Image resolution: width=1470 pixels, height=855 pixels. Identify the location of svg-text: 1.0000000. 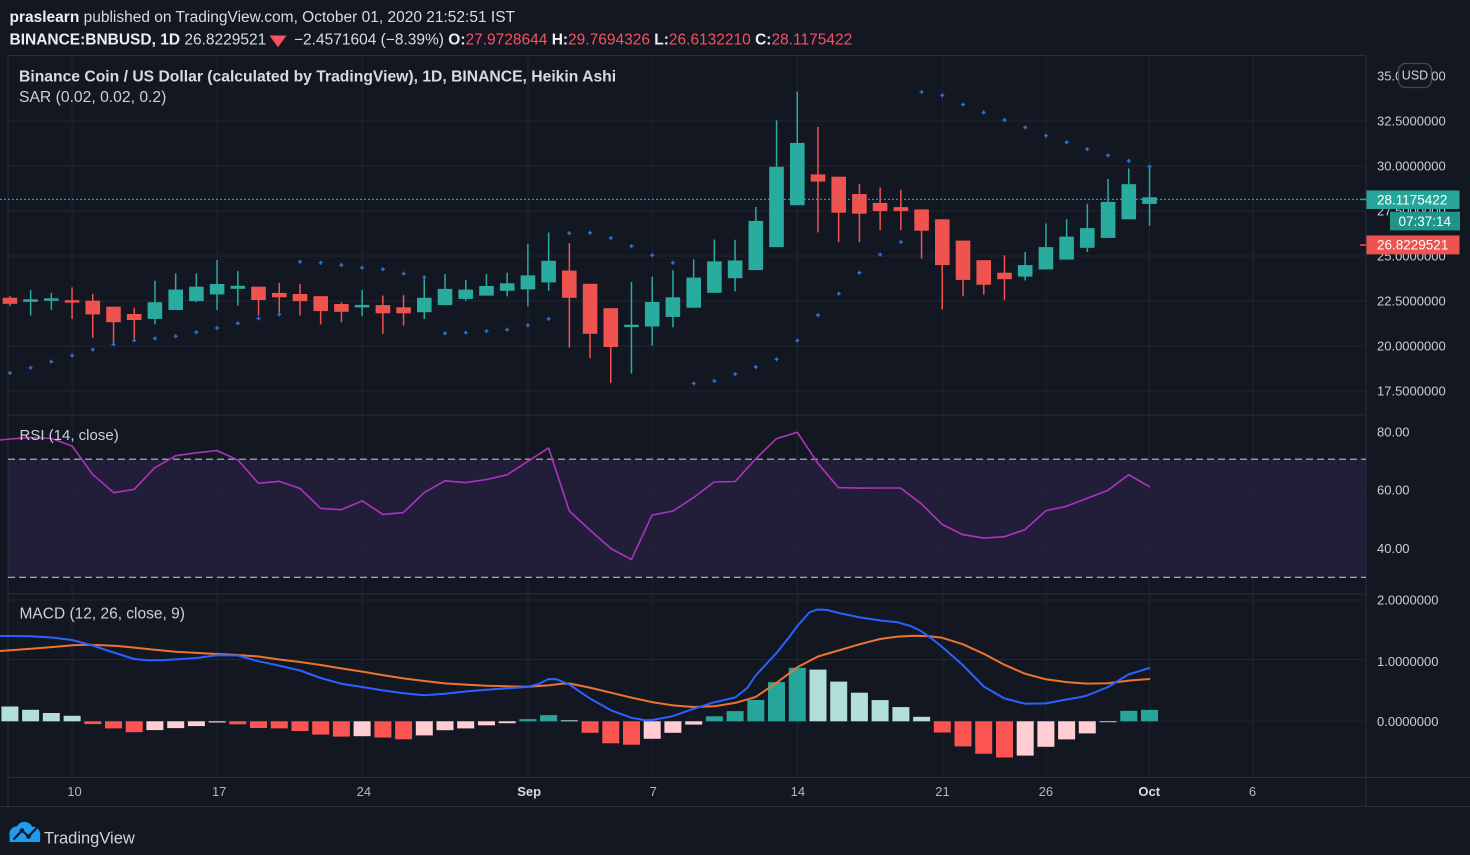
(1407, 661).